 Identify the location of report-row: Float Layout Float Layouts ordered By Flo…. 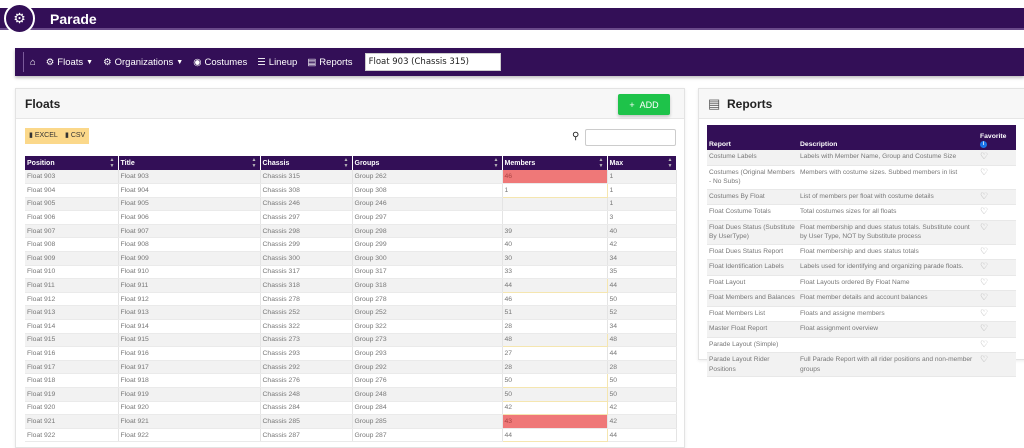
(861, 283).